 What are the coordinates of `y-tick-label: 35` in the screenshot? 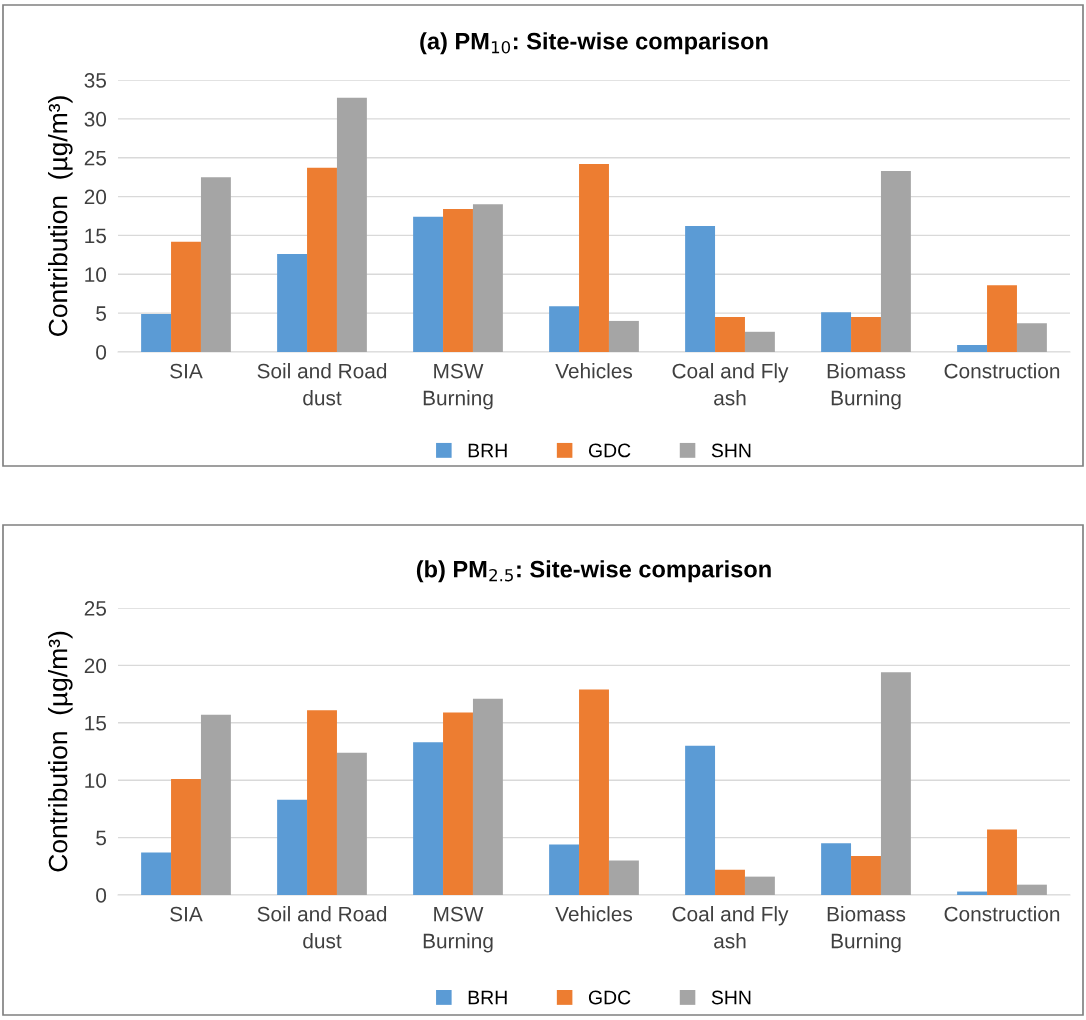 It's located at (95, 80).